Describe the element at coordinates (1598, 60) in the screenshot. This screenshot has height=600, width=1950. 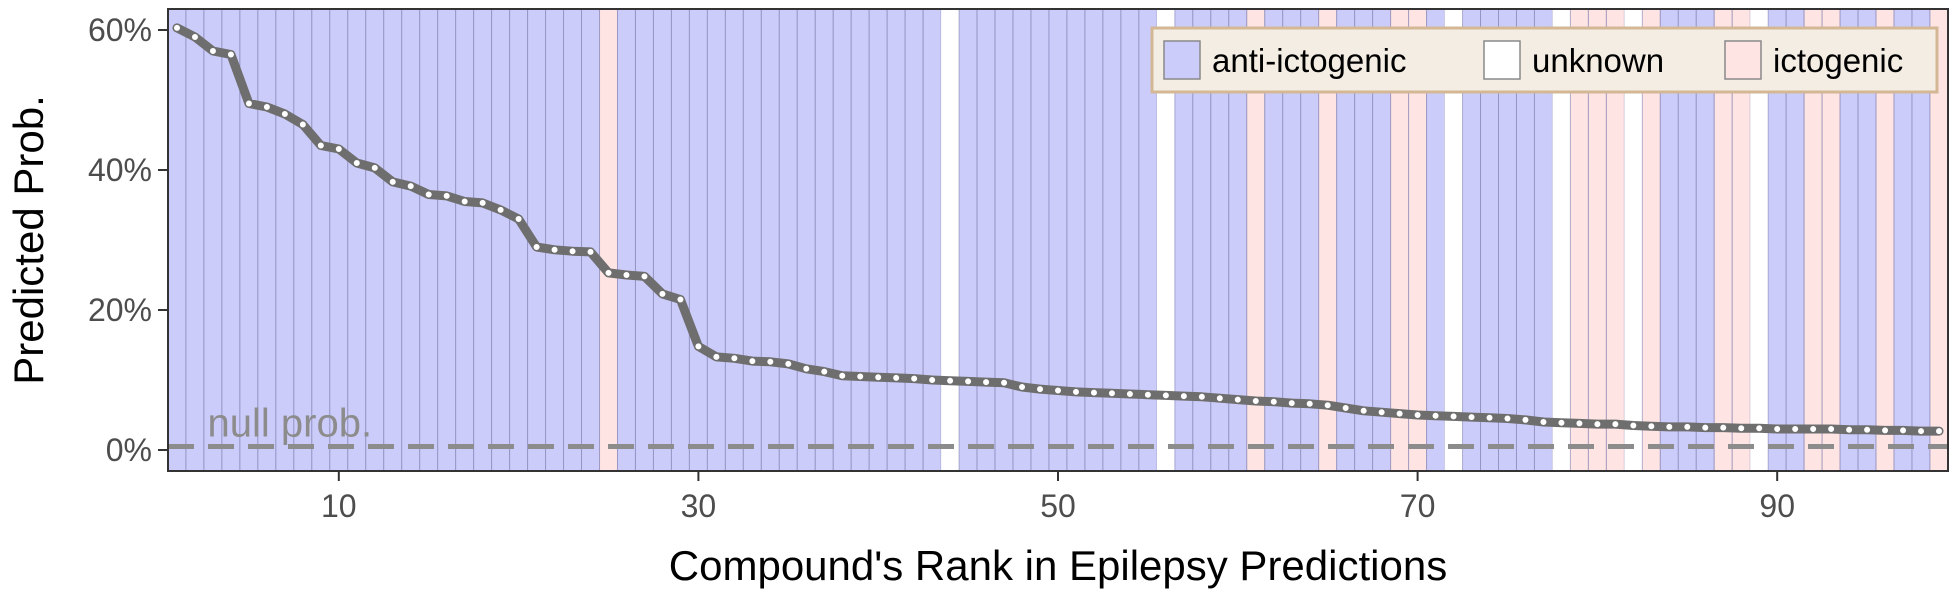
I see `legend-label-unknown: unknown` at that location.